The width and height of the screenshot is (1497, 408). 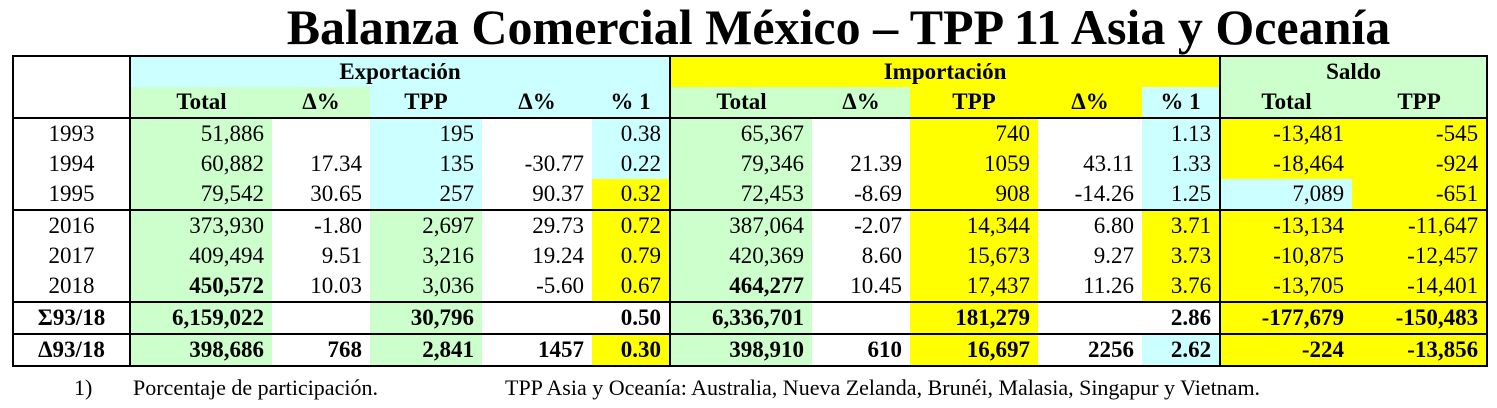 What do you see at coordinates (201, 194) in the screenshot?
I see `table-cell: 79,542` at bounding box center [201, 194].